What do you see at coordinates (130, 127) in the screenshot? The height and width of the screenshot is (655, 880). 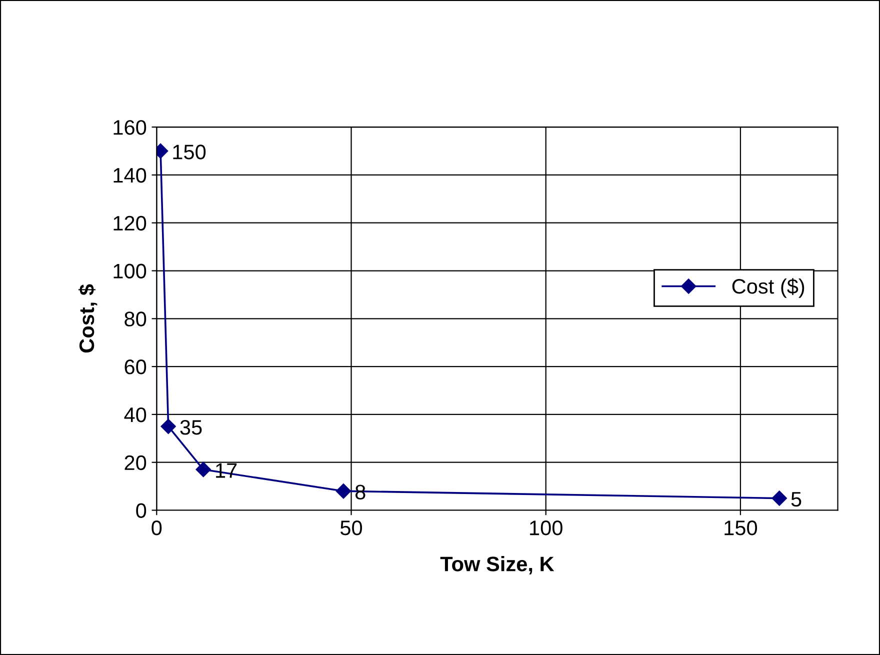 I see `y-tick-label: 160` at bounding box center [130, 127].